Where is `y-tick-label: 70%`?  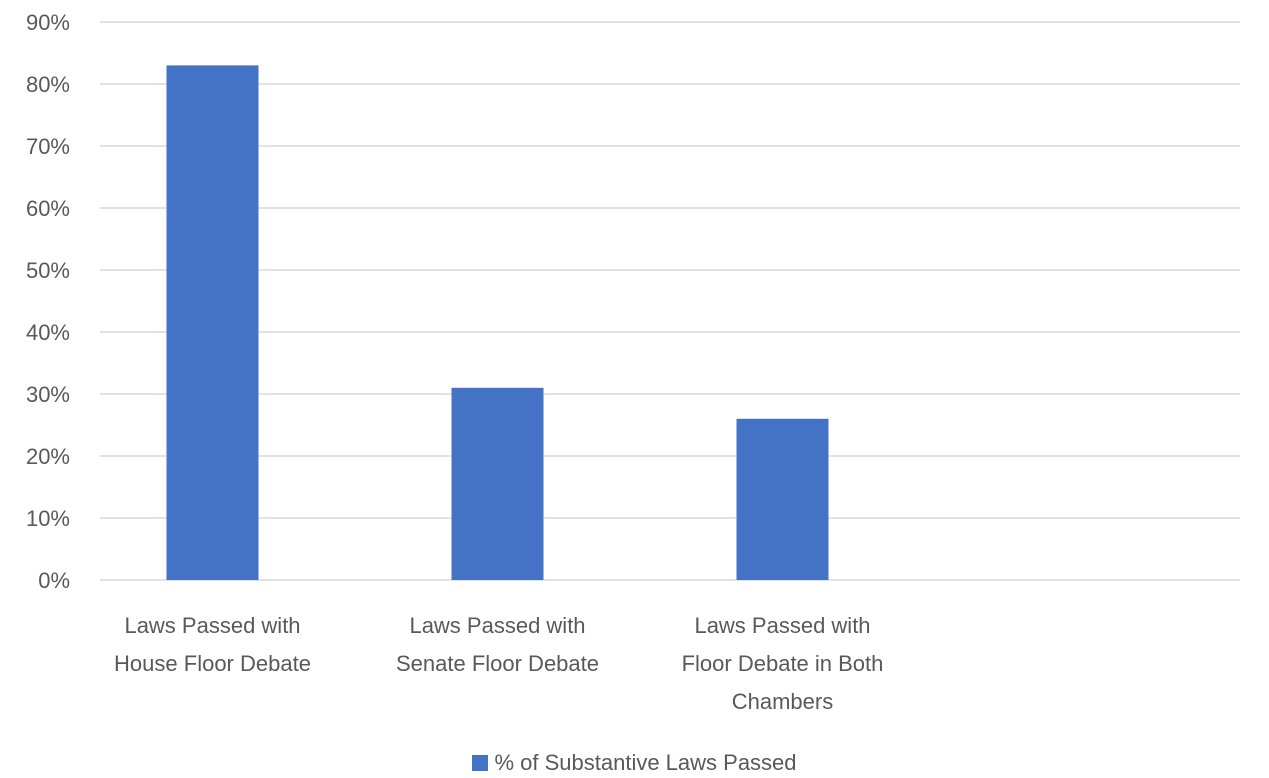
y-tick-label: 70% is located at coordinates (48, 146).